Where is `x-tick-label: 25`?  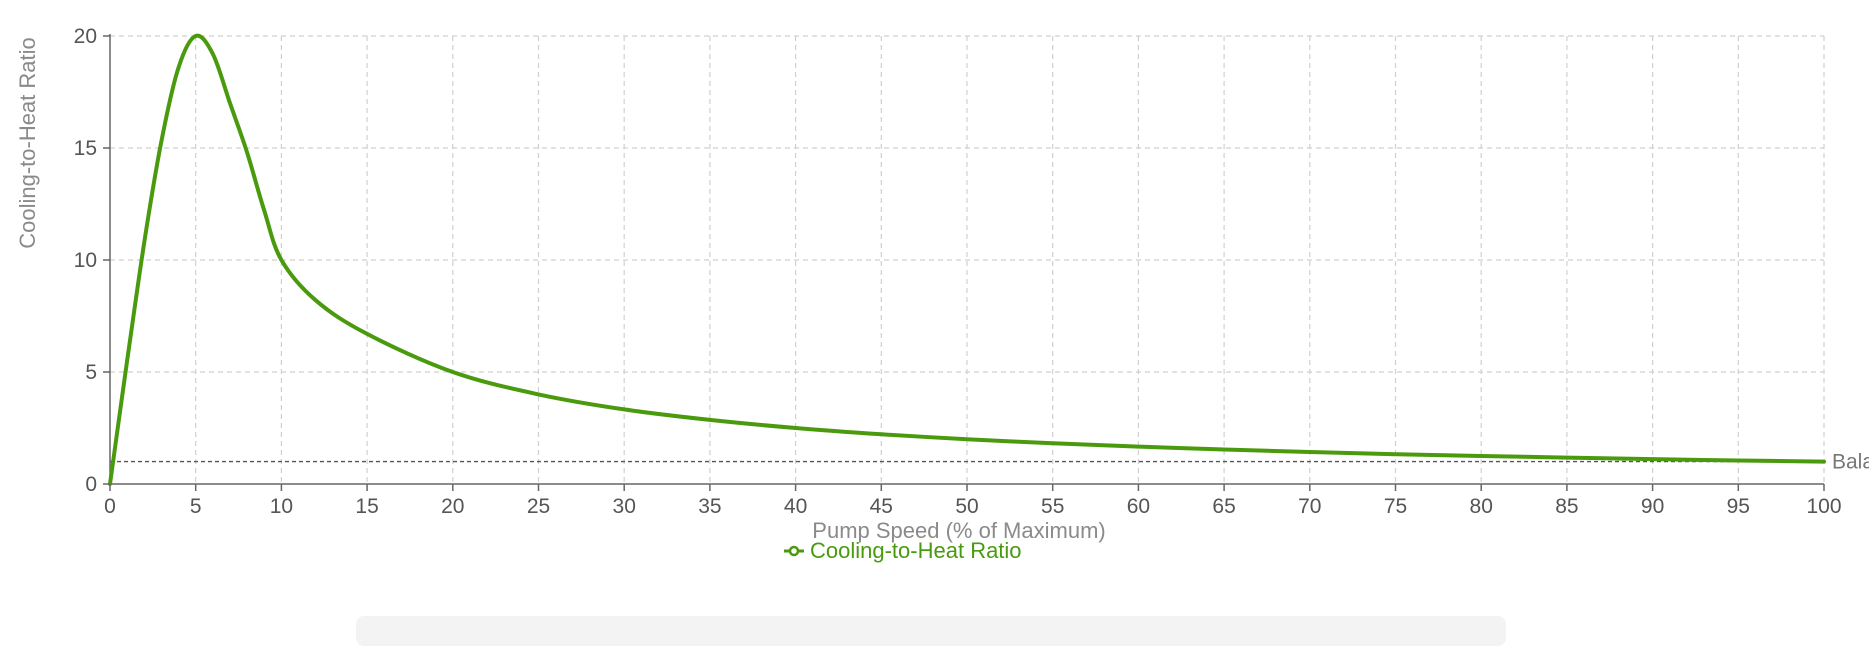
x-tick-label: 25 is located at coordinates (538, 506).